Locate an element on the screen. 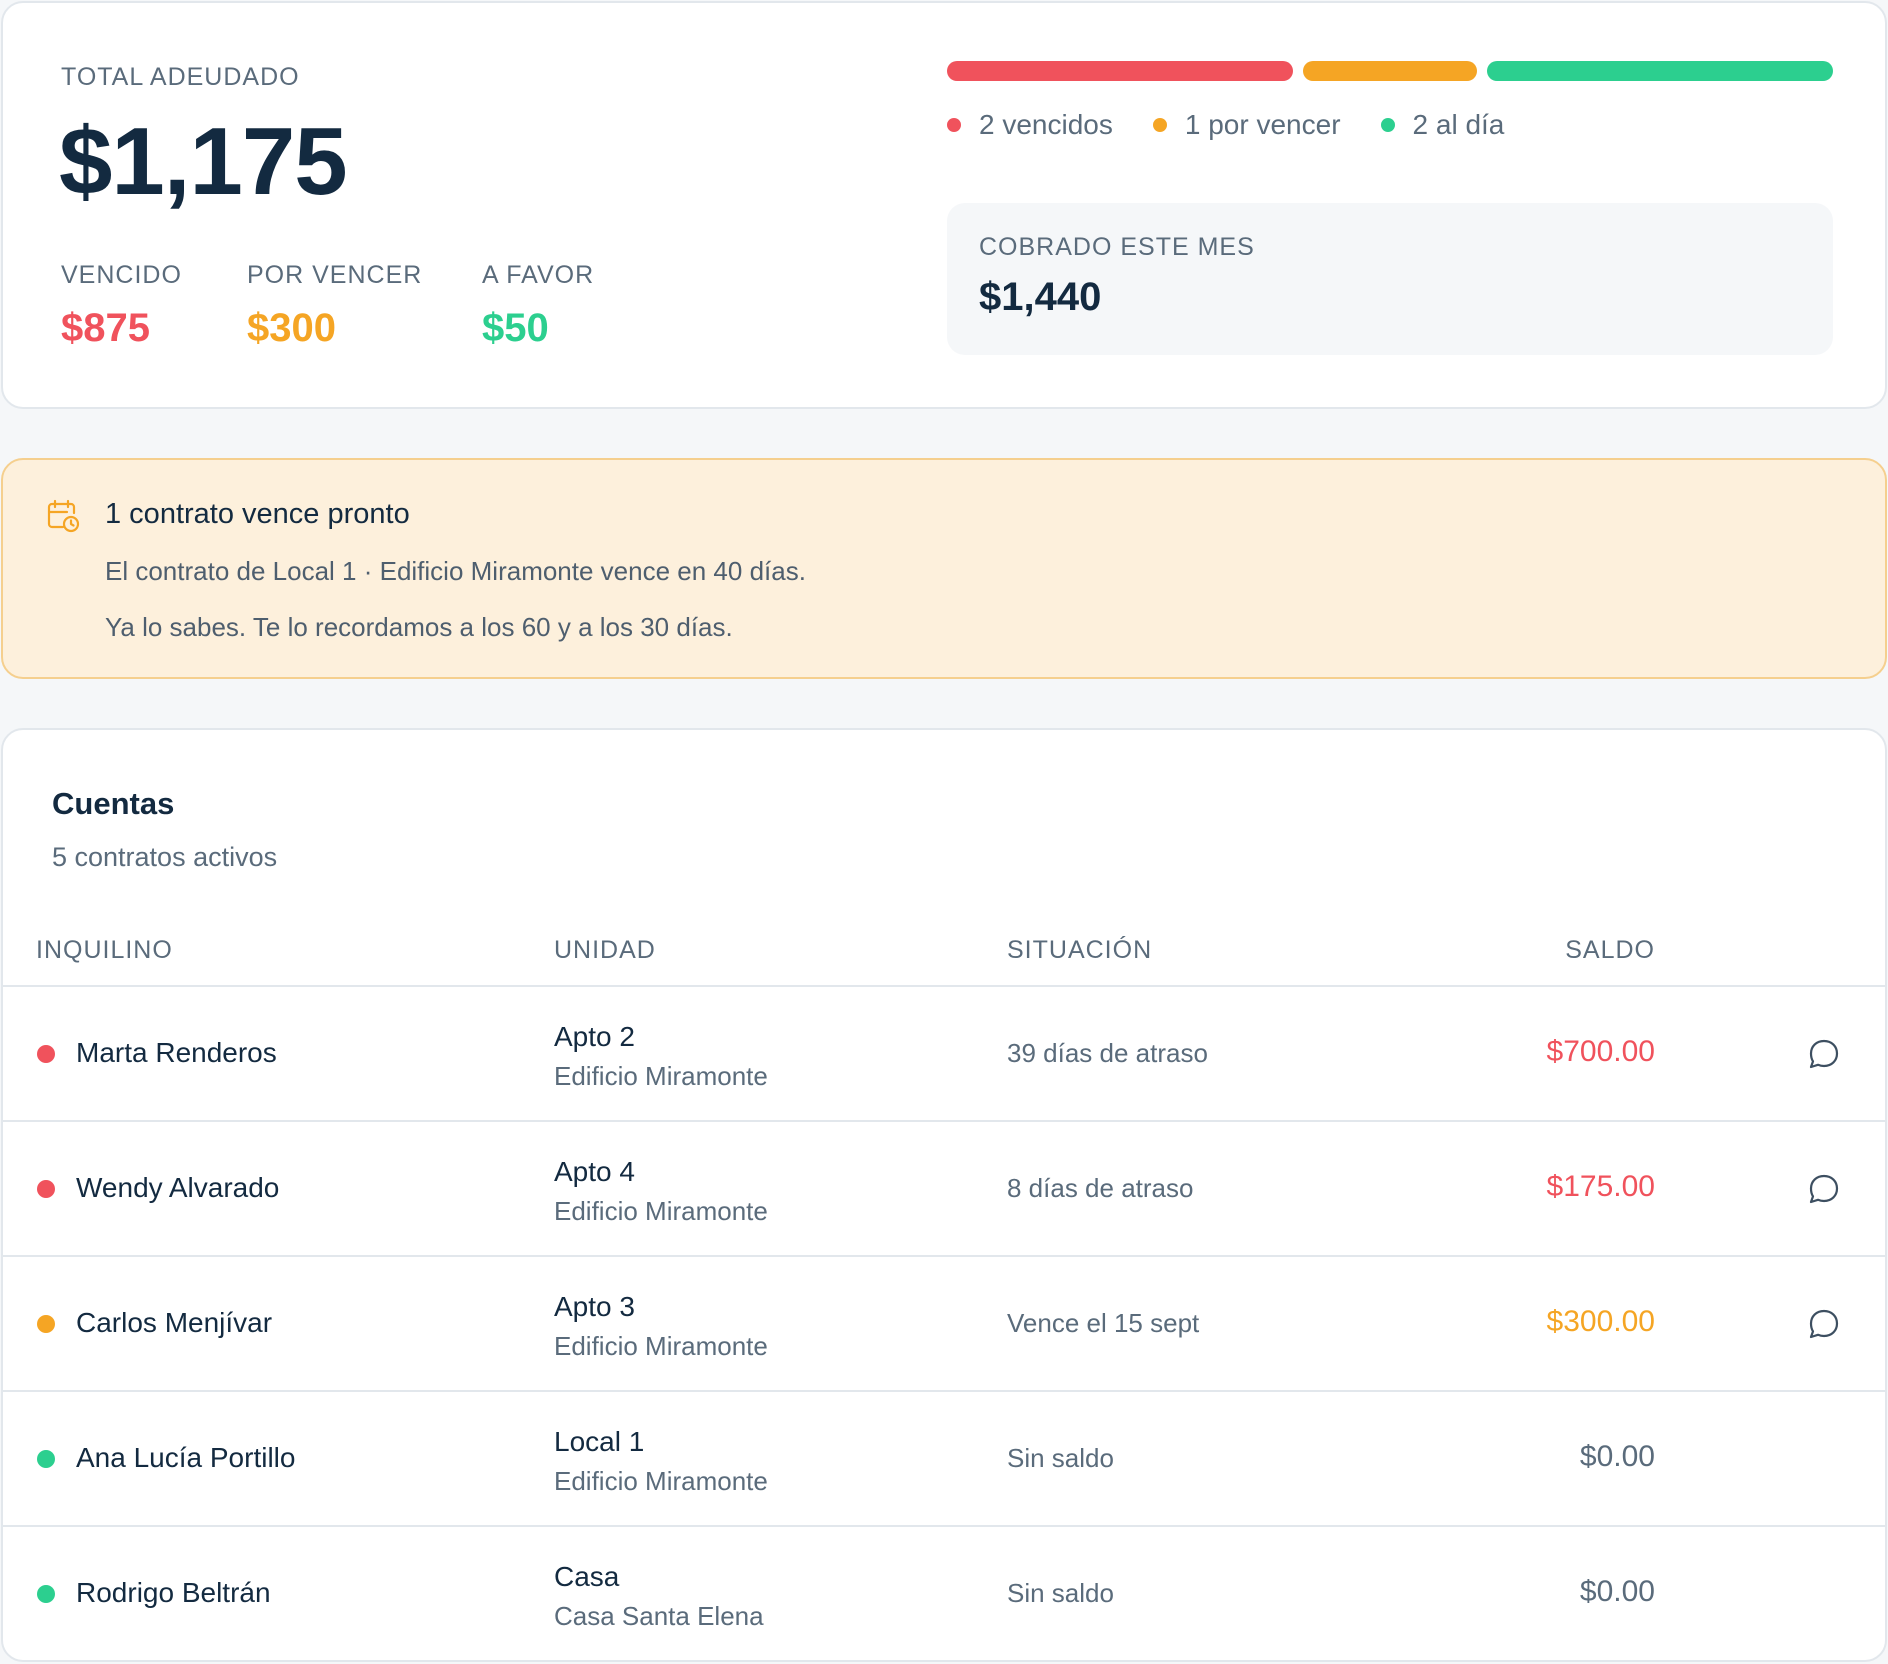 This screenshot has height=1664, width=1888. tenant-name: Rodrigo Beltrán is located at coordinates (173, 1592).